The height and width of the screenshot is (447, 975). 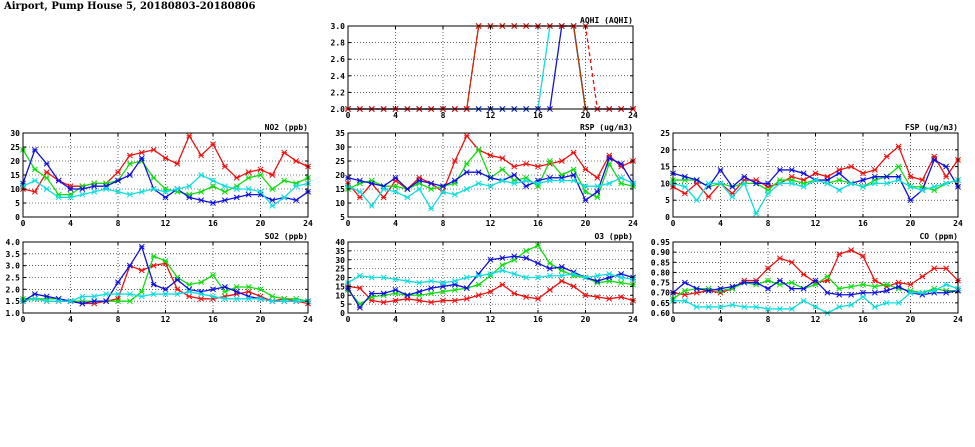 What do you see at coordinates (667, 200) in the screenshot?
I see `y-tick-label: 5` at bounding box center [667, 200].